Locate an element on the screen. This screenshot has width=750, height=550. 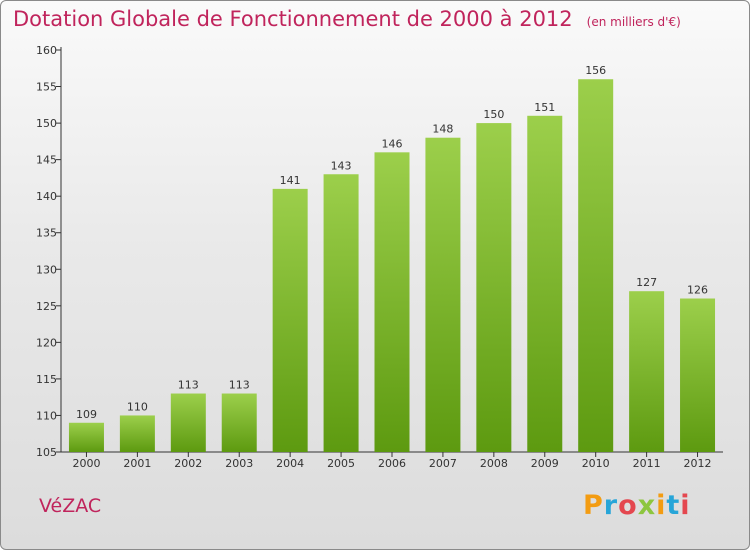
y-tick-label: 160 is located at coordinates (46, 50).